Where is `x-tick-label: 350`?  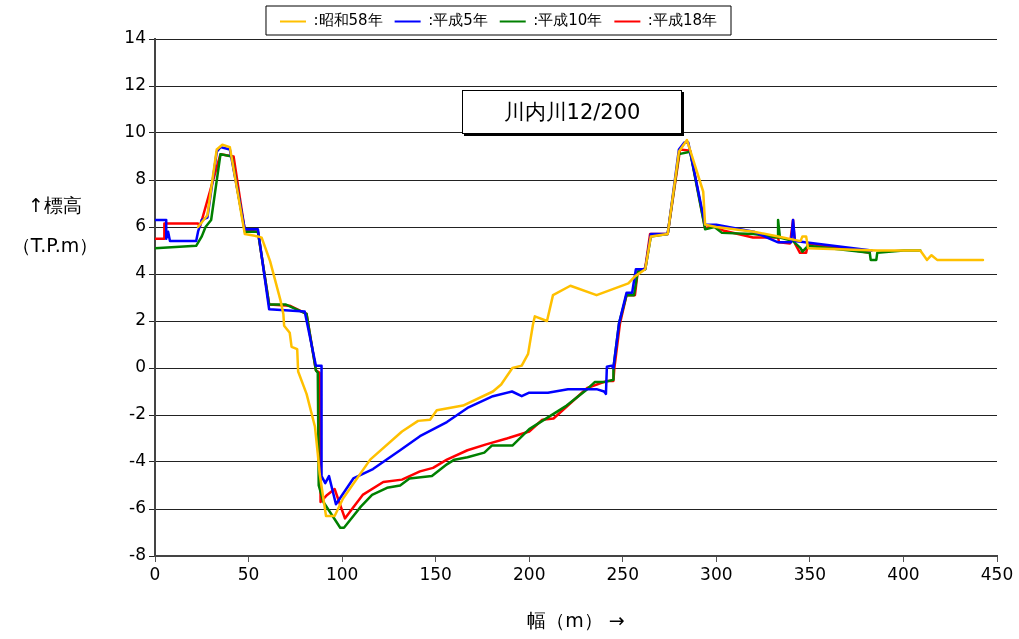
x-tick-label: 350 is located at coordinates (810, 573).